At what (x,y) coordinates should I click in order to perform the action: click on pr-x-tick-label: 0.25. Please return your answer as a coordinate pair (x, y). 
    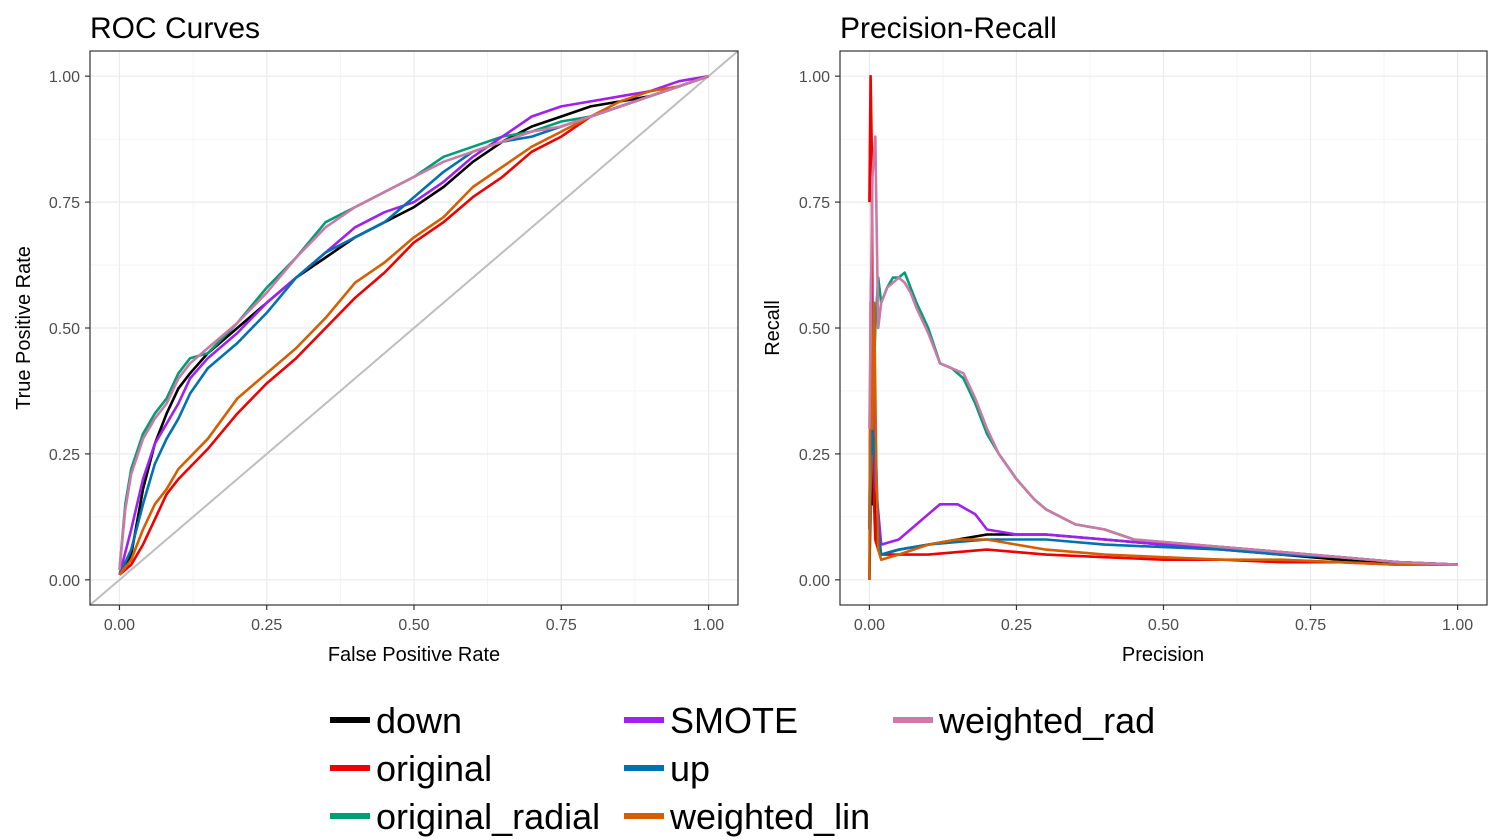
    Looking at the image, I should click on (1016, 625).